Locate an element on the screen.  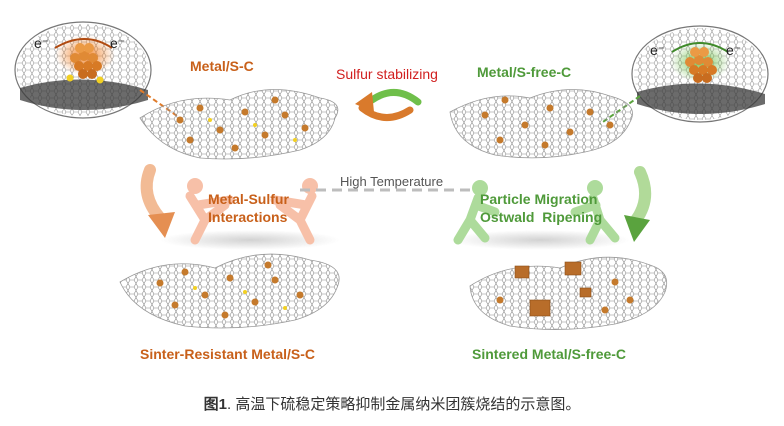
label-sulfur-stabilizing: Sulfur stabilizing is located at coordinates (387, 74).